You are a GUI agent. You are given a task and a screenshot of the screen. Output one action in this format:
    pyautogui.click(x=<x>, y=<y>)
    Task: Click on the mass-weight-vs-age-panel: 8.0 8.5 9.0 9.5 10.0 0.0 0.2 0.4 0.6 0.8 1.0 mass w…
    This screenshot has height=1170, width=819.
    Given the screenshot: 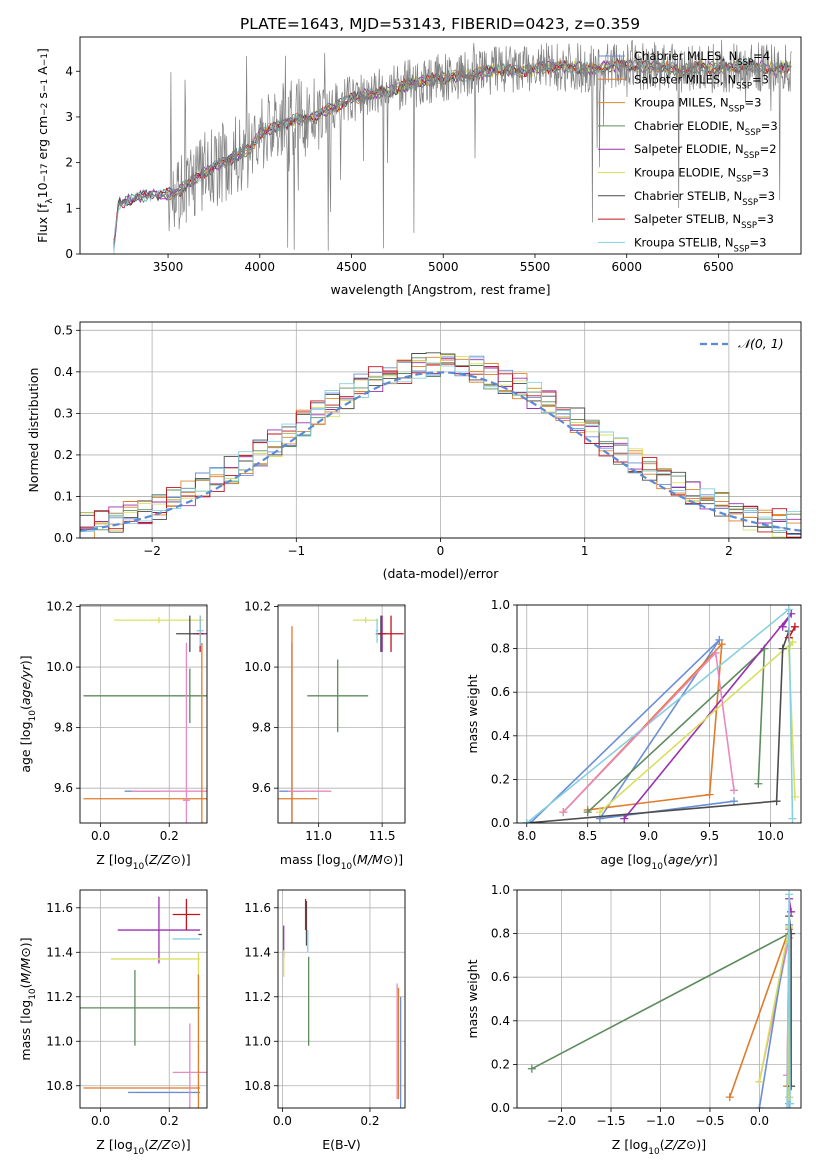 What is the action you would take?
    pyautogui.click(x=633, y=735)
    